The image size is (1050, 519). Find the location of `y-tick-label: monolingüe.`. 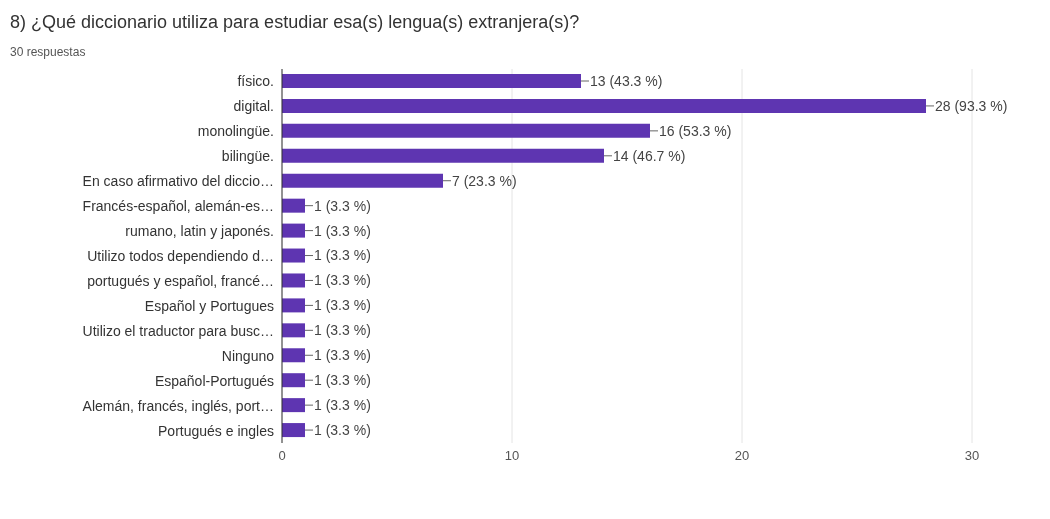

y-tick-label: monolingüe. is located at coordinates (235, 131).